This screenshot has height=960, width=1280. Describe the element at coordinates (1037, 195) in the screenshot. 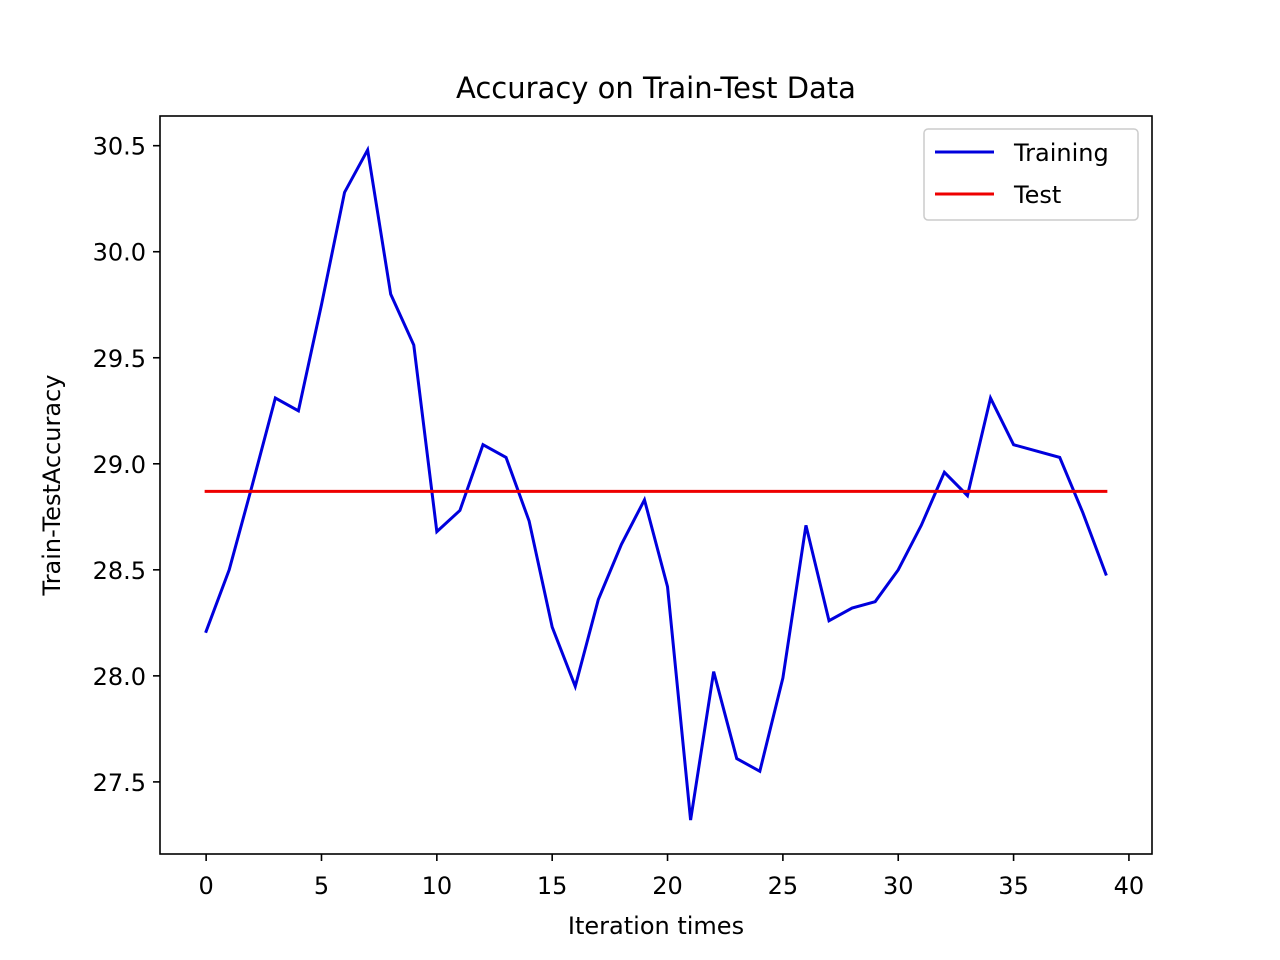

I see `legend-label-test: Test` at that location.